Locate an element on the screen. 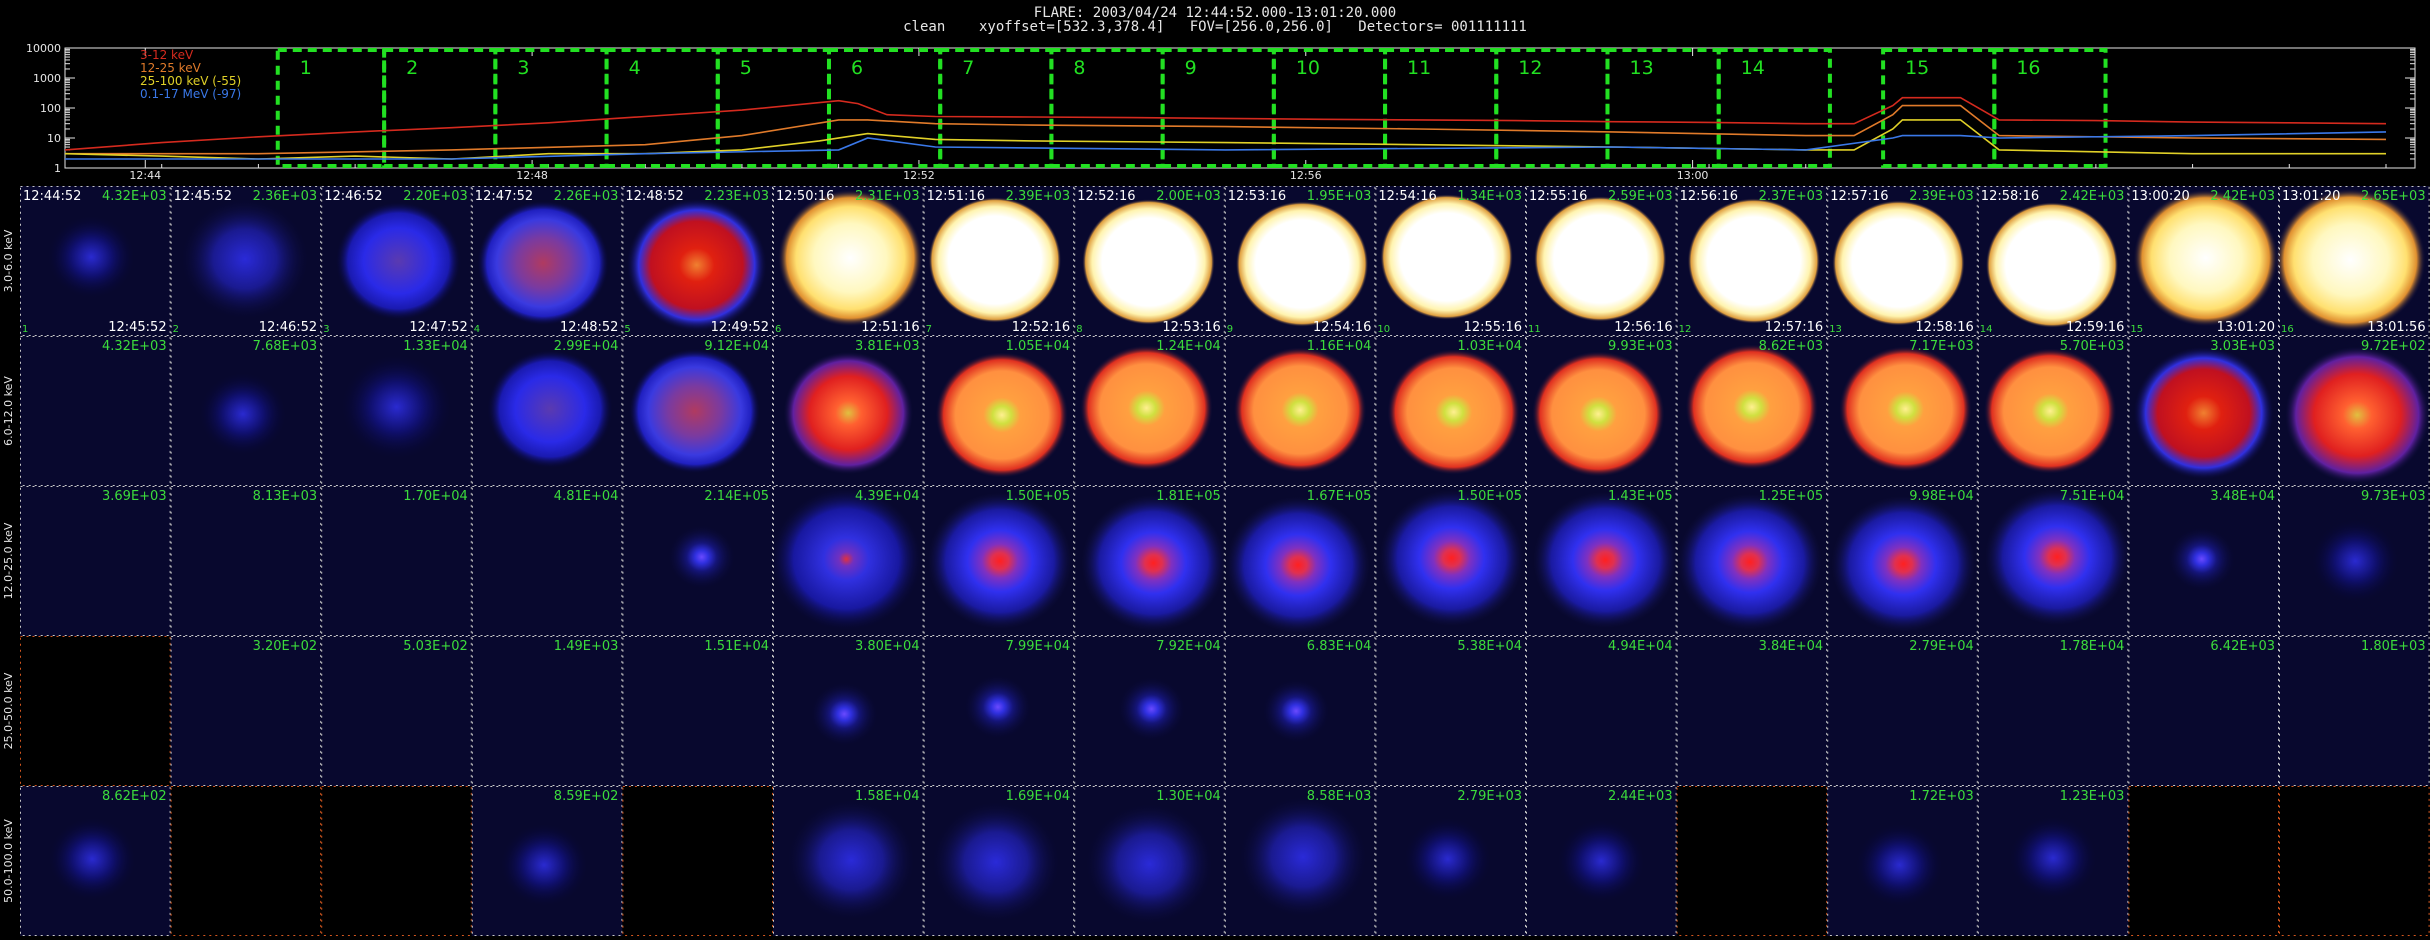  time-interval-number: 9 is located at coordinates (1191, 68).